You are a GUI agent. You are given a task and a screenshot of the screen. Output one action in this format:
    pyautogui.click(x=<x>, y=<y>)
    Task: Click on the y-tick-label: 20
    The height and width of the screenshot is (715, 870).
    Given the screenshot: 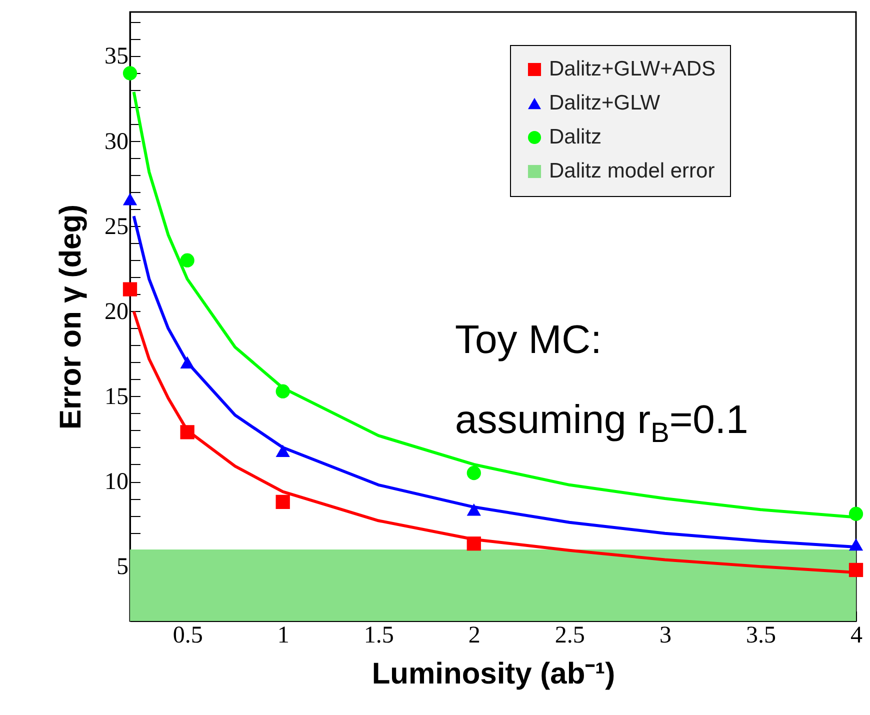 What is the action you would take?
    pyautogui.click(x=116, y=311)
    